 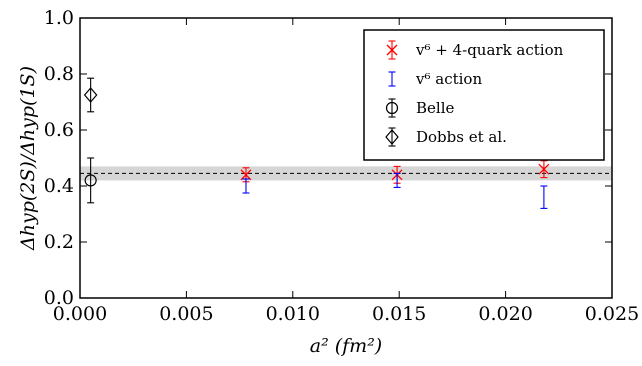 What do you see at coordinates (59, 130) in the screenshot?
I see `y-tick-label: 0.6` at bounding box center [59, 130].